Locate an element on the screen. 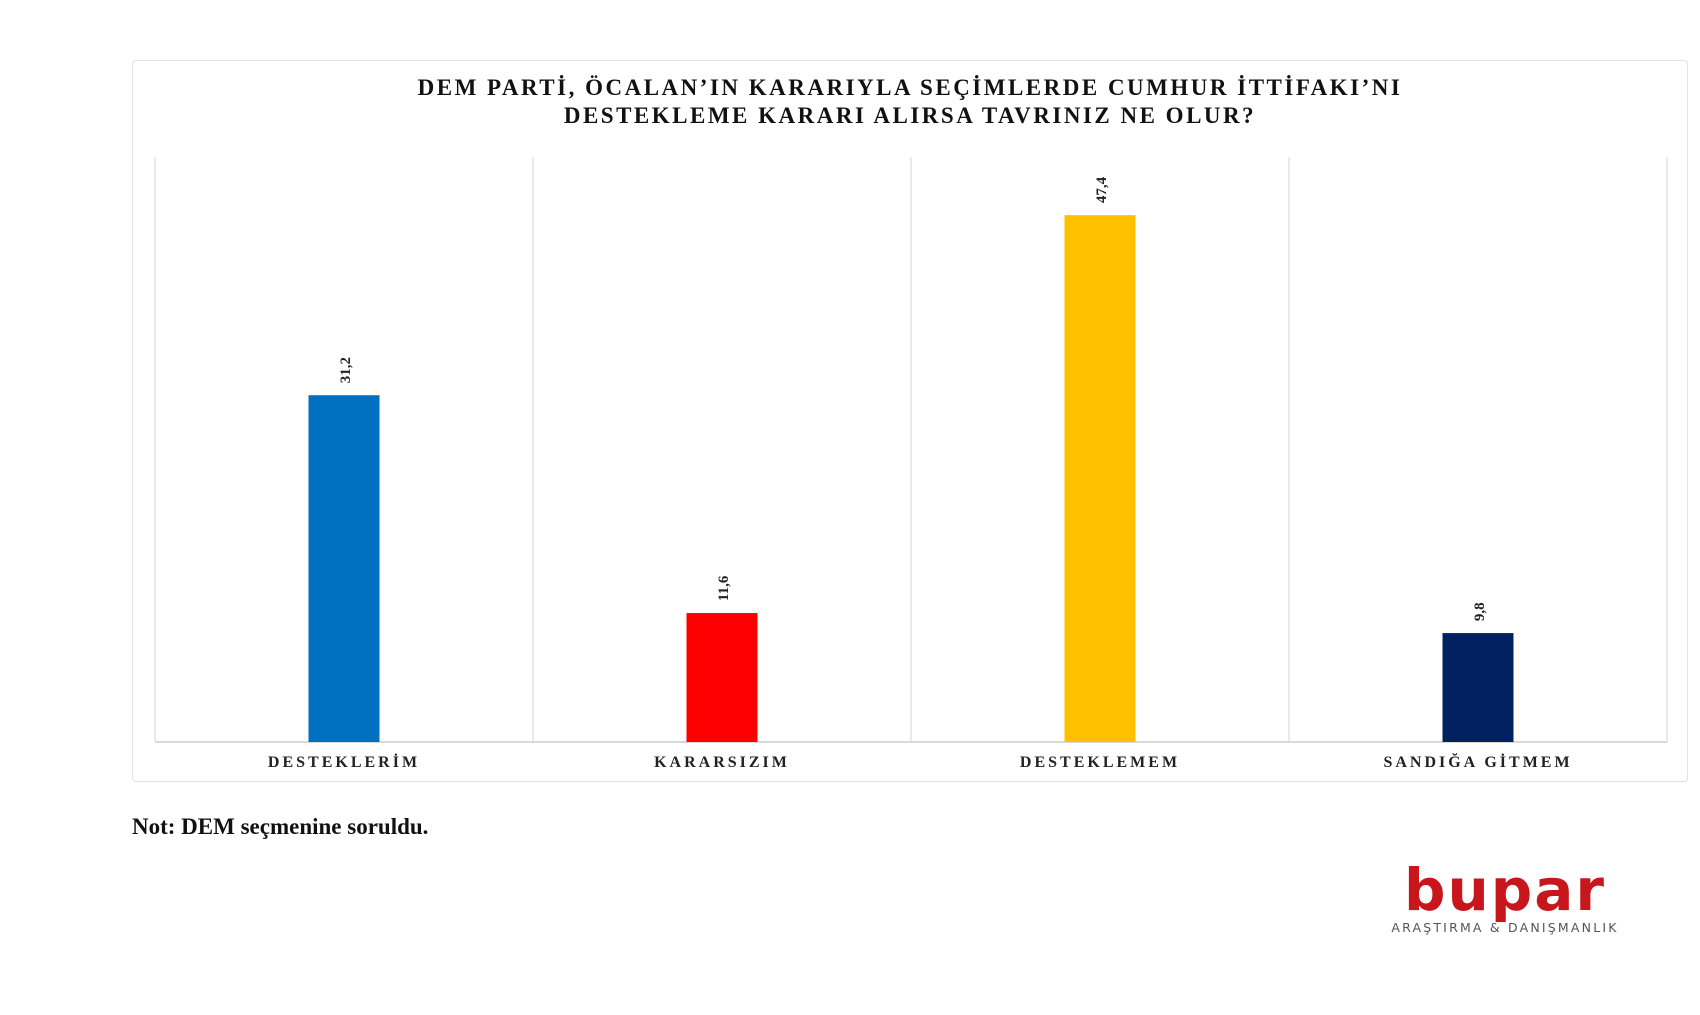  data-label-0: 31,2 is located at coordinates (346, 370).